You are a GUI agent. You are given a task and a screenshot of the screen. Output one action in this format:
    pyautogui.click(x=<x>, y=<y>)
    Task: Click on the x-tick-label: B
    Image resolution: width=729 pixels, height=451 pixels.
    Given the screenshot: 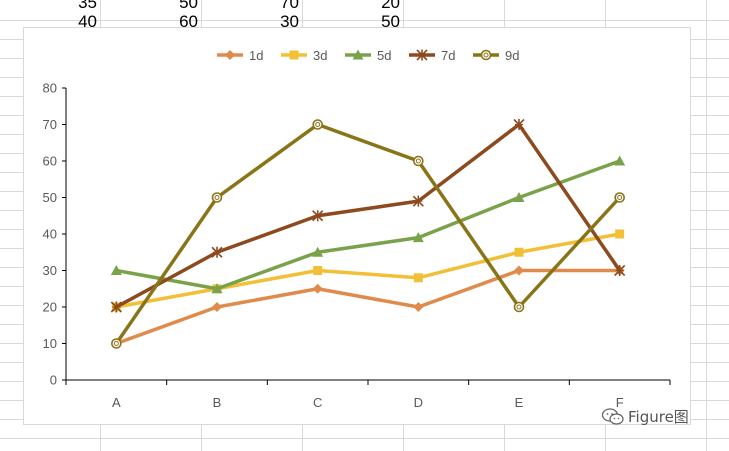 What is the action you would take?
    pyautogui.click(x=217, y=402)
    